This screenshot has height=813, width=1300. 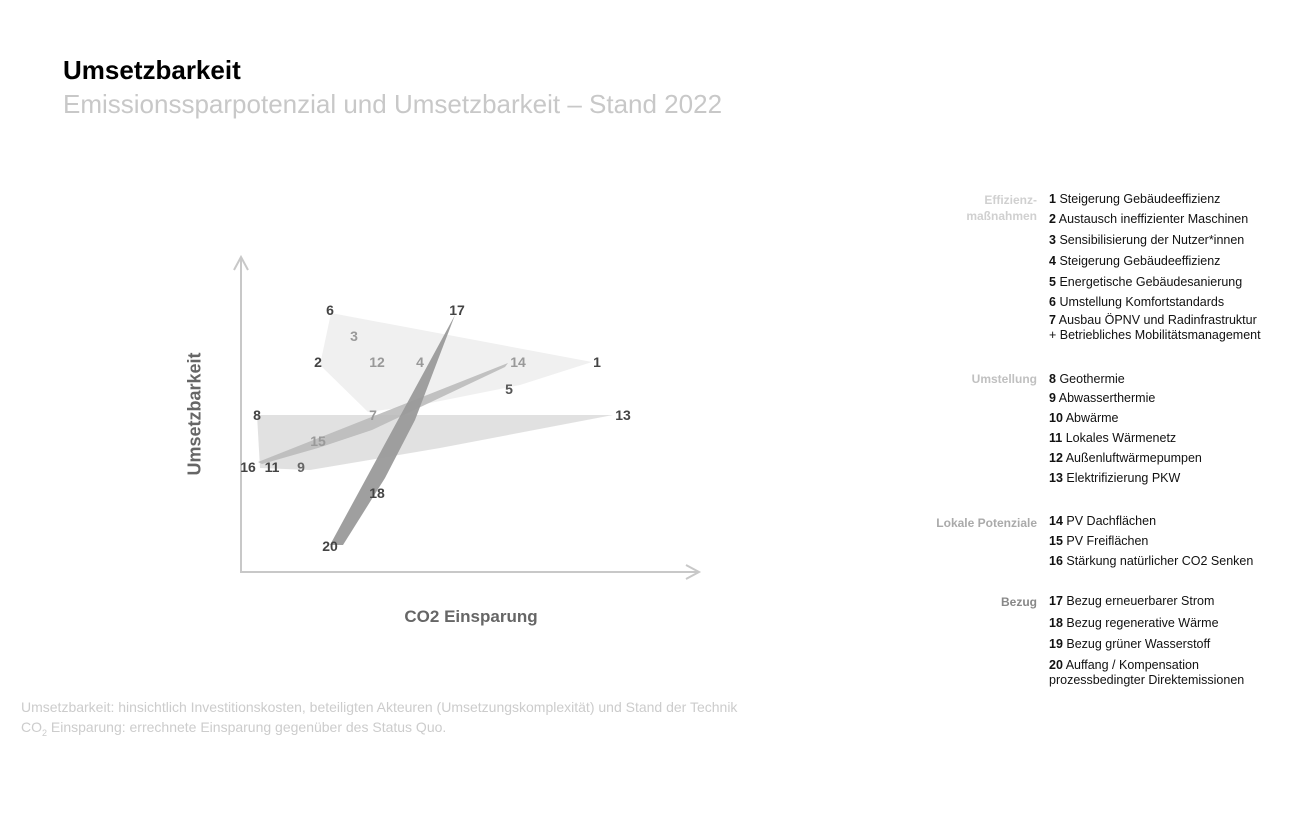 What do you see at coordinates (1153, 219) in the screenshot?
I see `legend-item-text: Austausch ineffizienter Maschinen` at bounding box center [1153, 219].